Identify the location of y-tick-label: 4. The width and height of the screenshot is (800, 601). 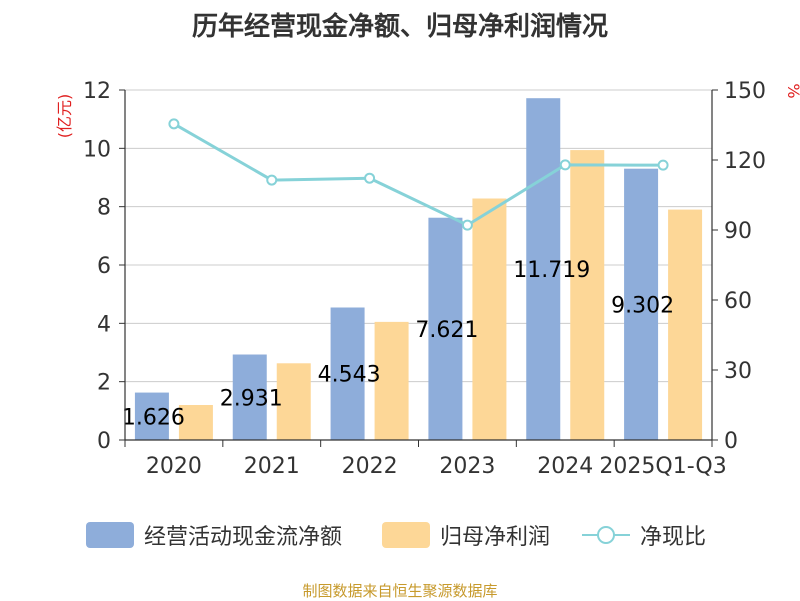
(104, 324).